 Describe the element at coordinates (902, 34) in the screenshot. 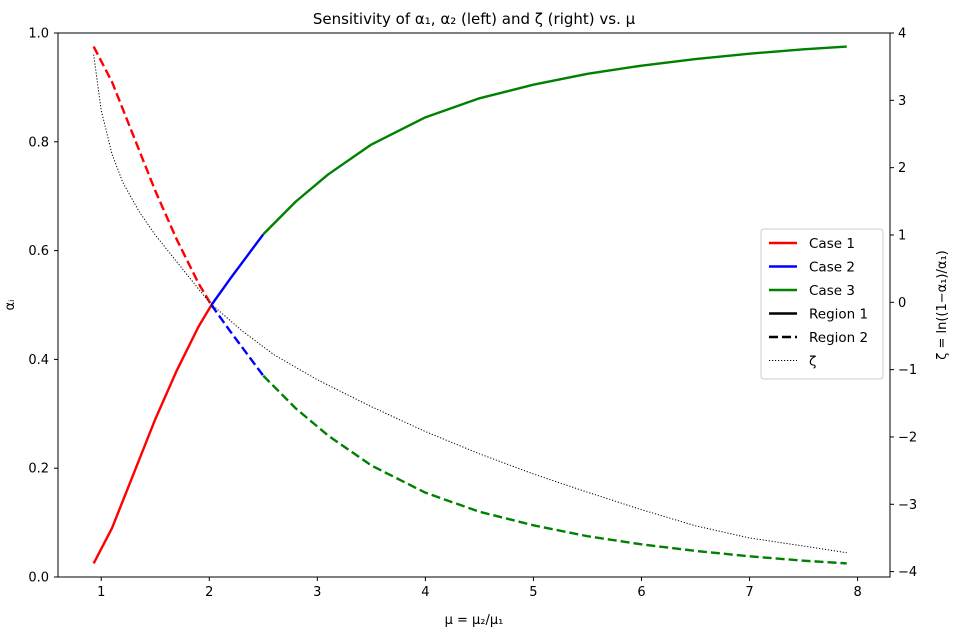

I see `y-right-tick-label: 4` at that location.